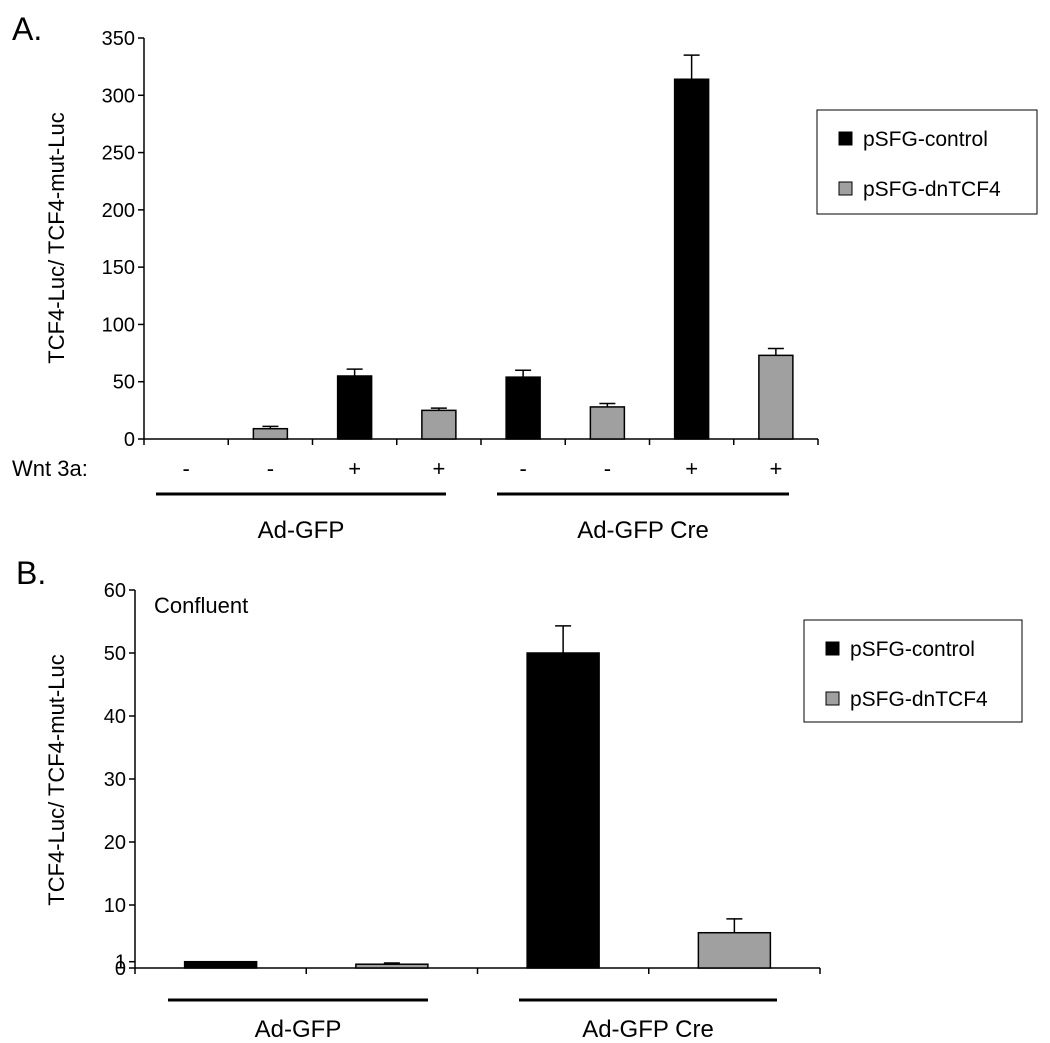  Describe the element at coordinates (115, 843) in the screenshot. I see `y-tick-label: 20` at that location.